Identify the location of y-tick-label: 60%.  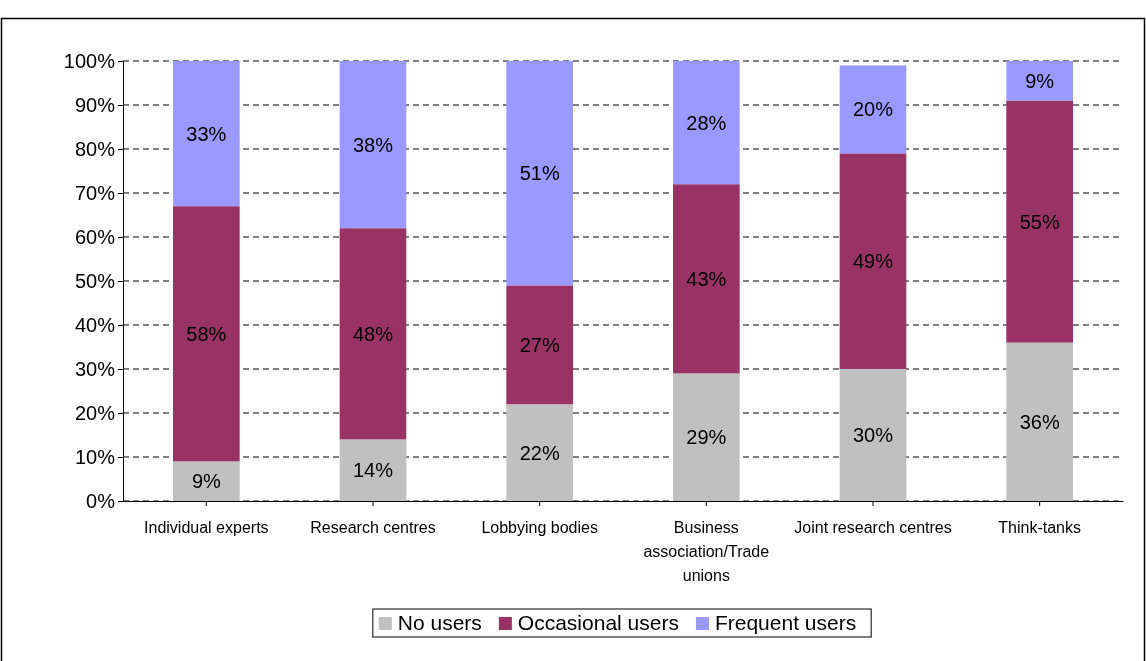
(95, 236).